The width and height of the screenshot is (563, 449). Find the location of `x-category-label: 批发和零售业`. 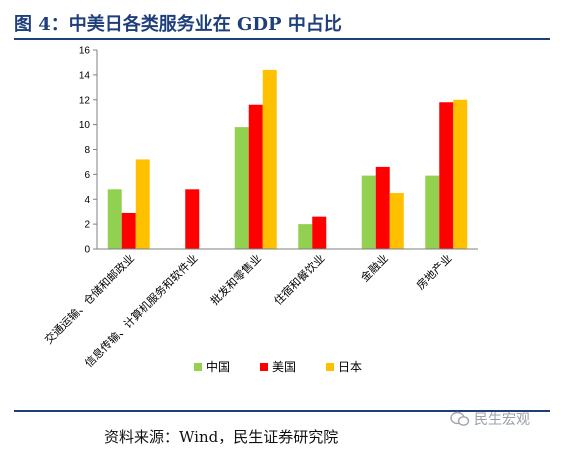

x-category-label: 批发和零售业 is located at coordinates (235, 279).